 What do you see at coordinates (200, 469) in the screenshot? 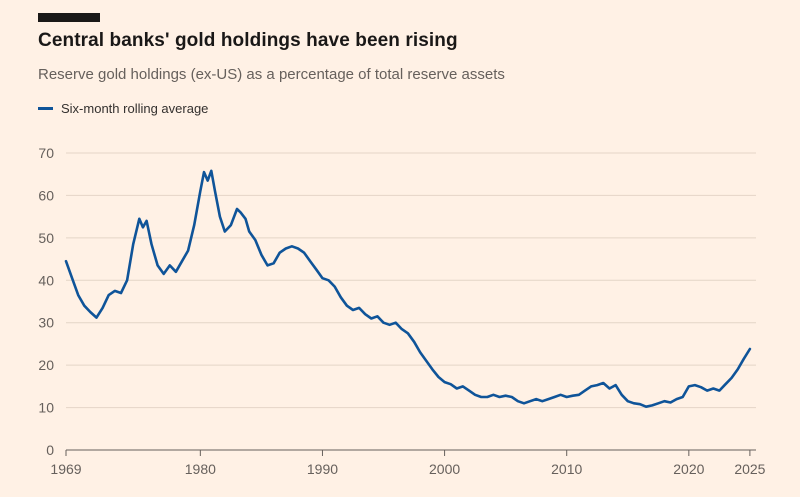
I see `x-tick-label: 1980` at bounding box center [200, 469].